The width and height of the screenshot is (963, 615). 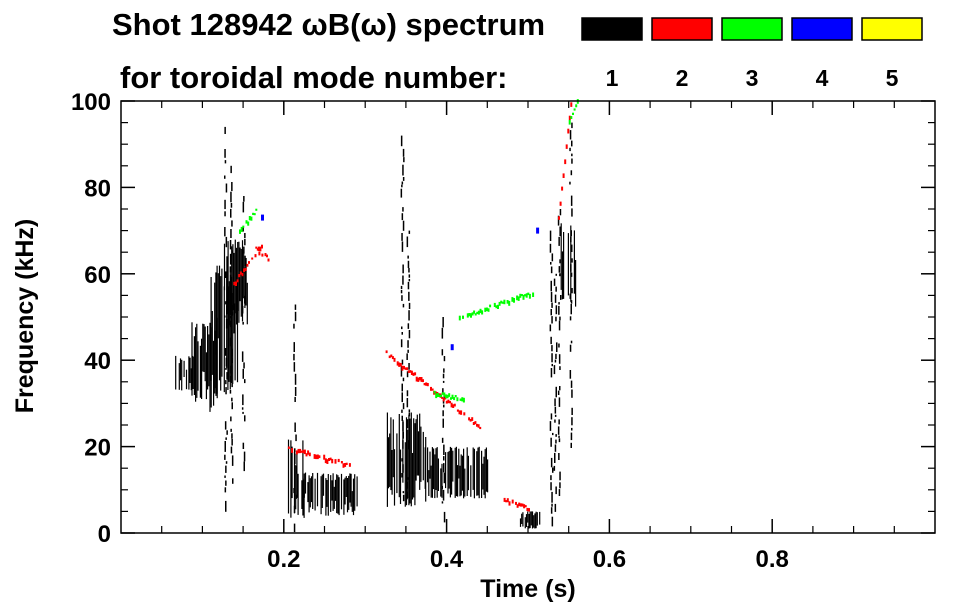 What do you see at coordinates (328, 24) in the screenshot?
I see `chart-title-line1: Shot 128942 ωB(ω) spectrum` at bounding box center [328, 24].